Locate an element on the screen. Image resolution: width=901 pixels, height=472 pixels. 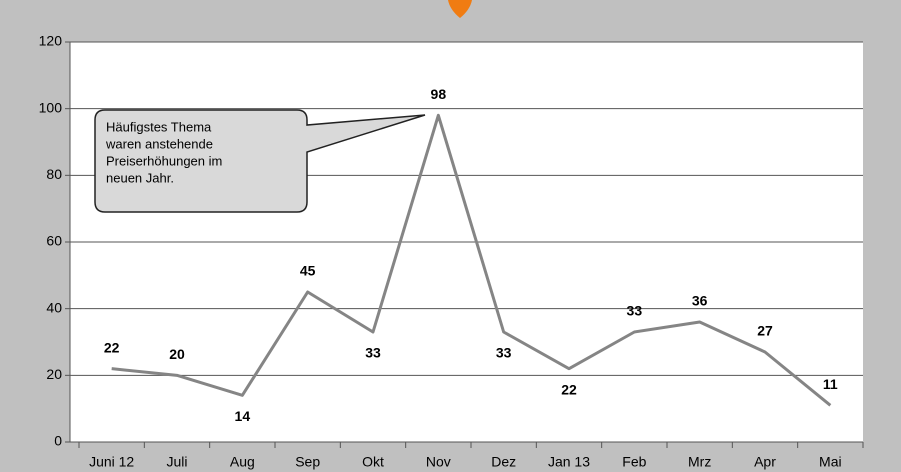
y-tick-label: 0 is located at coordinates (58, 441).